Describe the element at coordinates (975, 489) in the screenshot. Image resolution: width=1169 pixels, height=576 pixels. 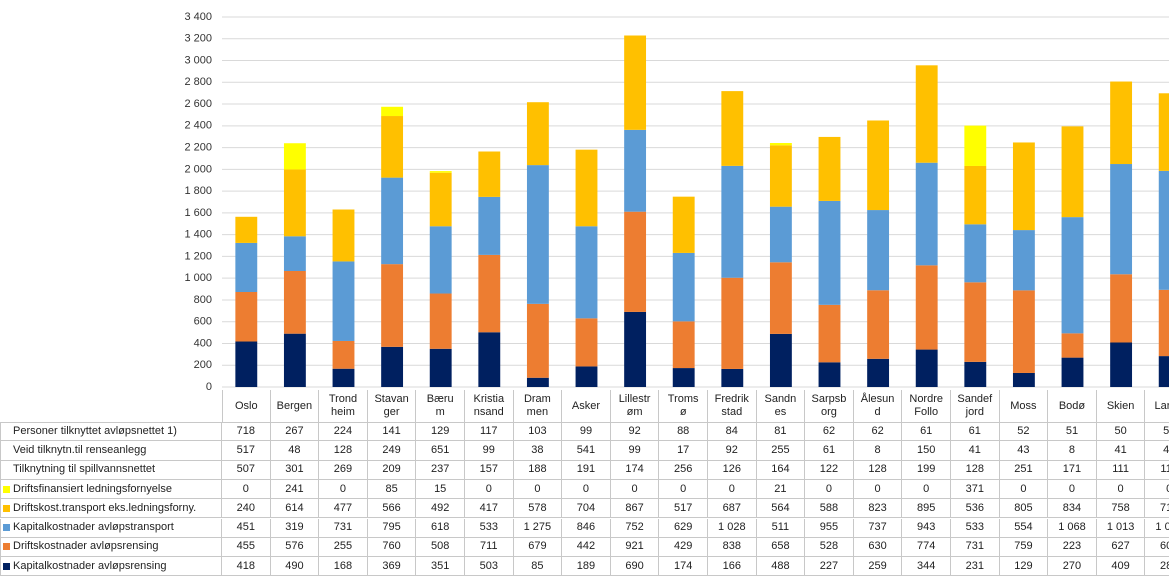
I see `table-value: 371` at that location.